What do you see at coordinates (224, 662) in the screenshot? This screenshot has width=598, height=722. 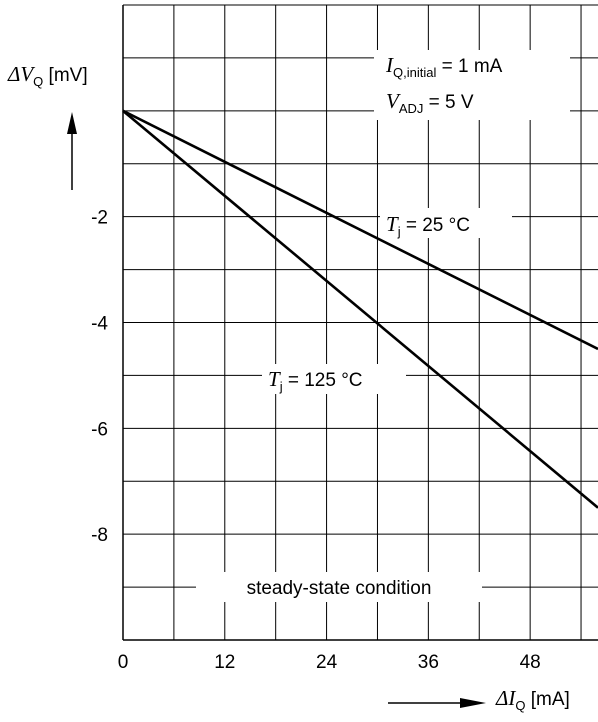 I see `x-tick-label: 12` at bounding box center [224, 662].